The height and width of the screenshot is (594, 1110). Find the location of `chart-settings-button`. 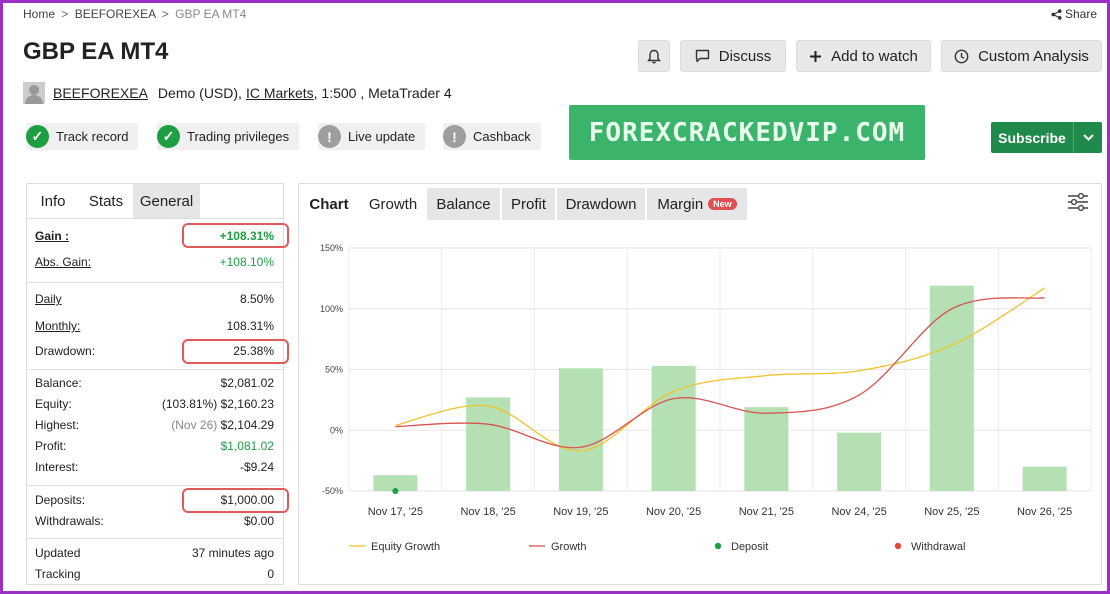

chart-settings-button is located at coordinates (1078, 204).